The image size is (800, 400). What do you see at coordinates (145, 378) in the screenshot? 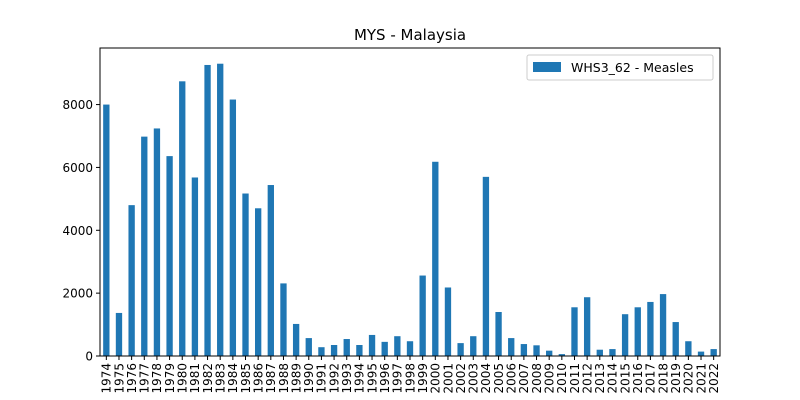
I see `x-tick-label-1977: 1977` at bounding box center [145, 378].